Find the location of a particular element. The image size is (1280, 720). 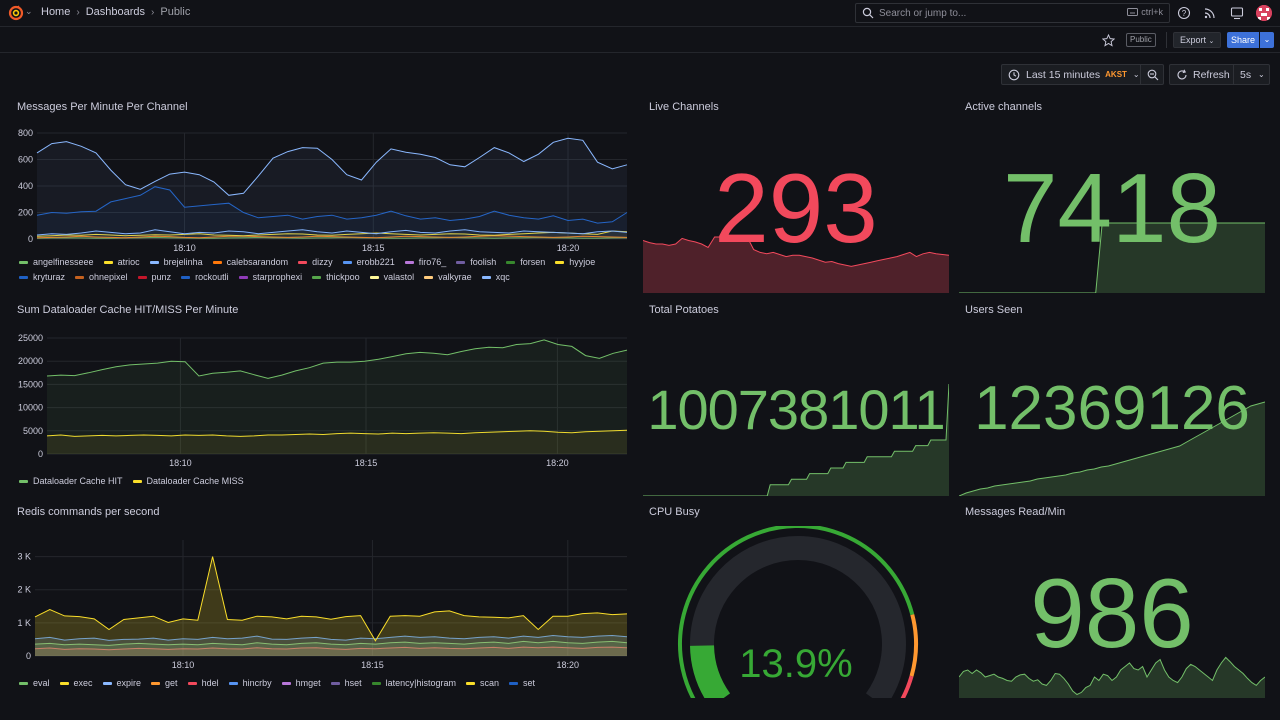

legend-item-redis: scan is located at coordinates (482, 683).